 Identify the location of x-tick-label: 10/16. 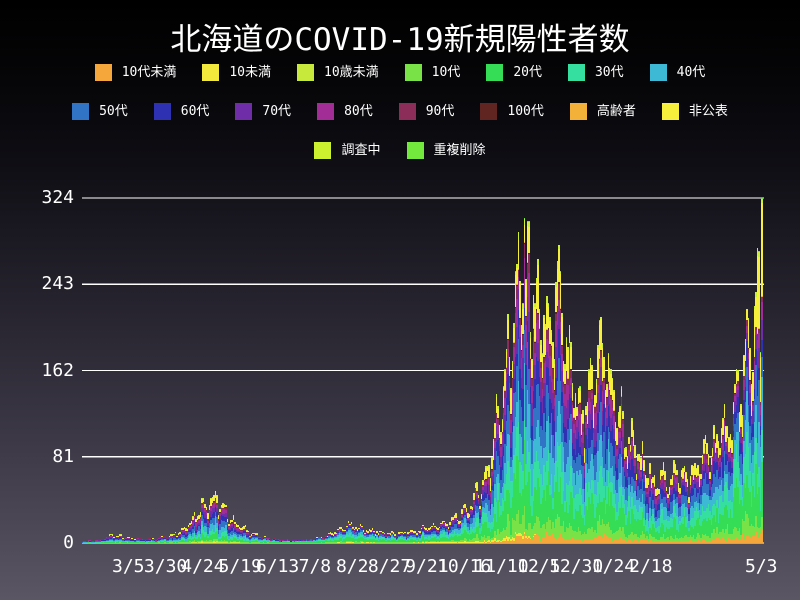
(464, 566).